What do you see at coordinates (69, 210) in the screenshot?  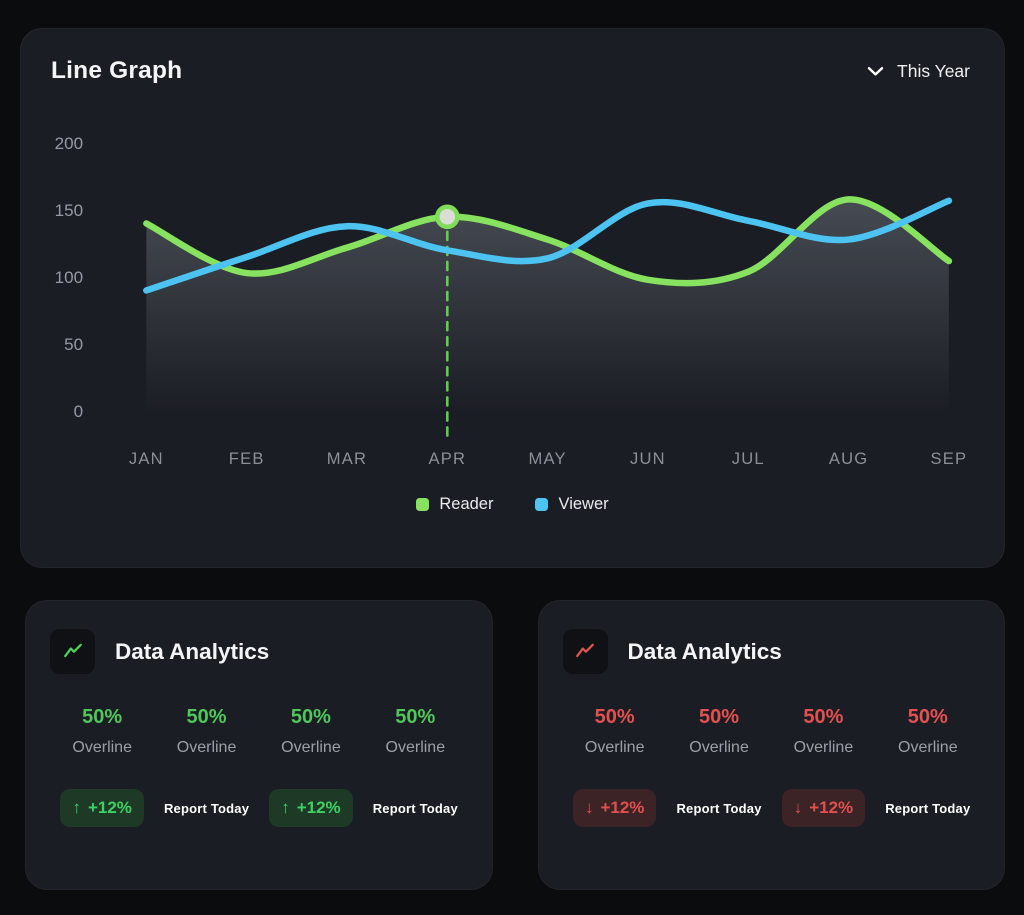 I see `svg-text: 150` at bounding box center [69, 210].